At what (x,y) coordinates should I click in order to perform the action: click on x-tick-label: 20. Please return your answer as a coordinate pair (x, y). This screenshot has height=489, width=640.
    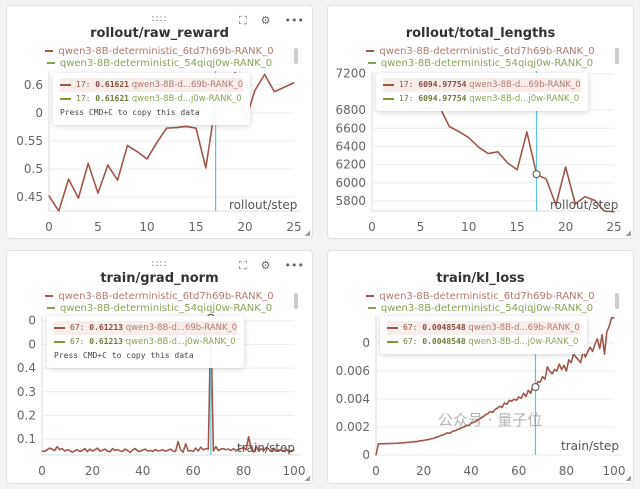
    Looking at the image, I should click on (565, 227).